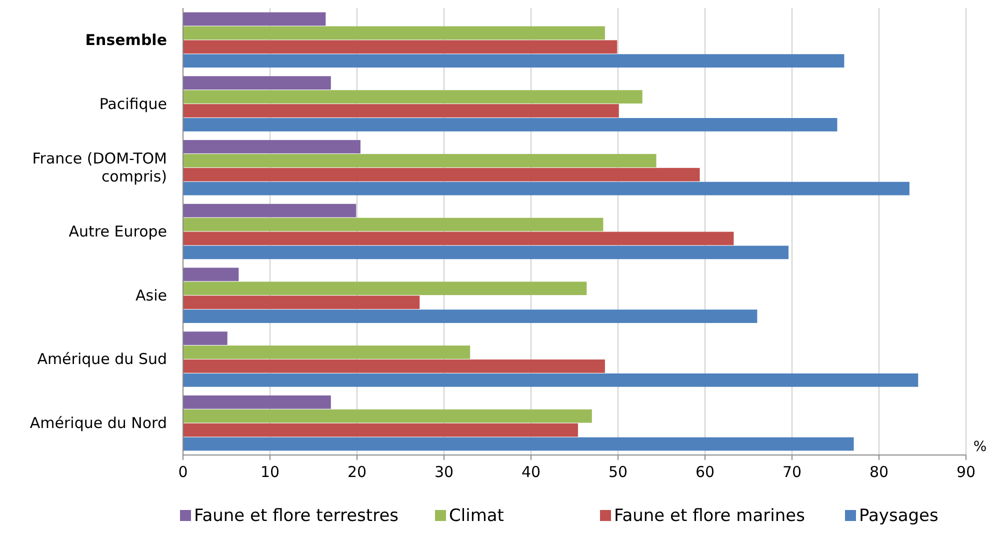 The width and height of the screenshot is (994, 533). Describe the element at coordinates (879, 472) in the screenshot. I see `x-tick-label: 80` at that location.